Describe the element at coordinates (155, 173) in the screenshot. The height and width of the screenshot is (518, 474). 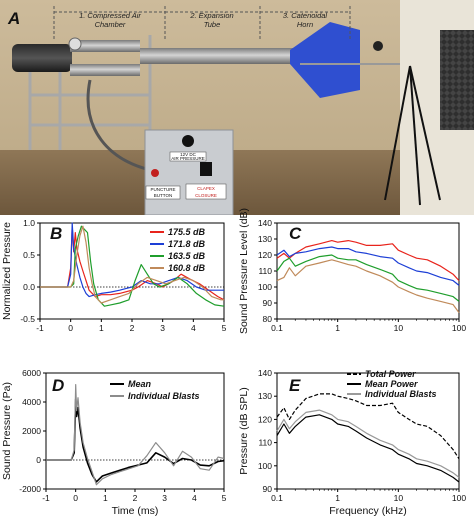
I see `puncture-button` at that location.